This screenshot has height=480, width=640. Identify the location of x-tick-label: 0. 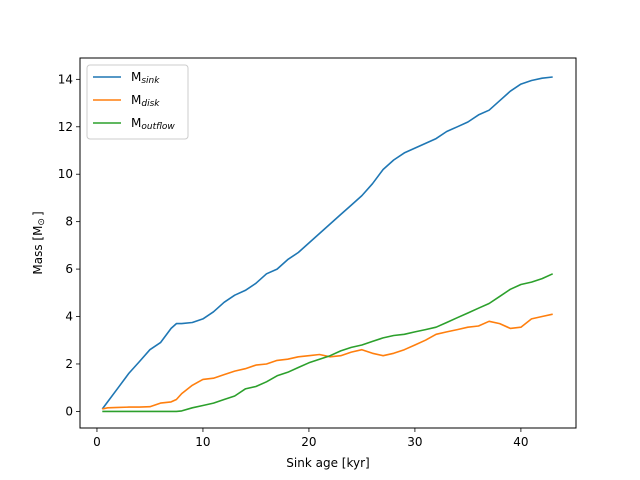
(97, 442).